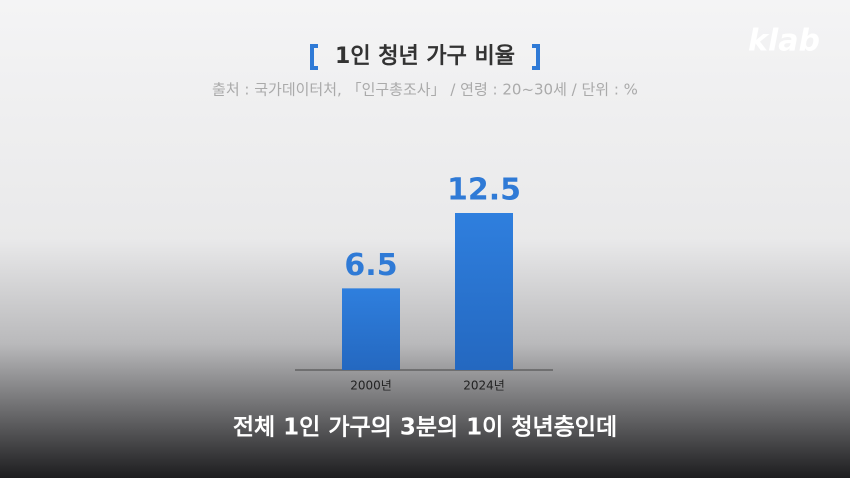 The height and width of the screenshot is (478, 850). What do you see at coordinates (484, 386) in the screenshot?
I see `x-tick-label: 2024년` at bounding box center [484, 386].